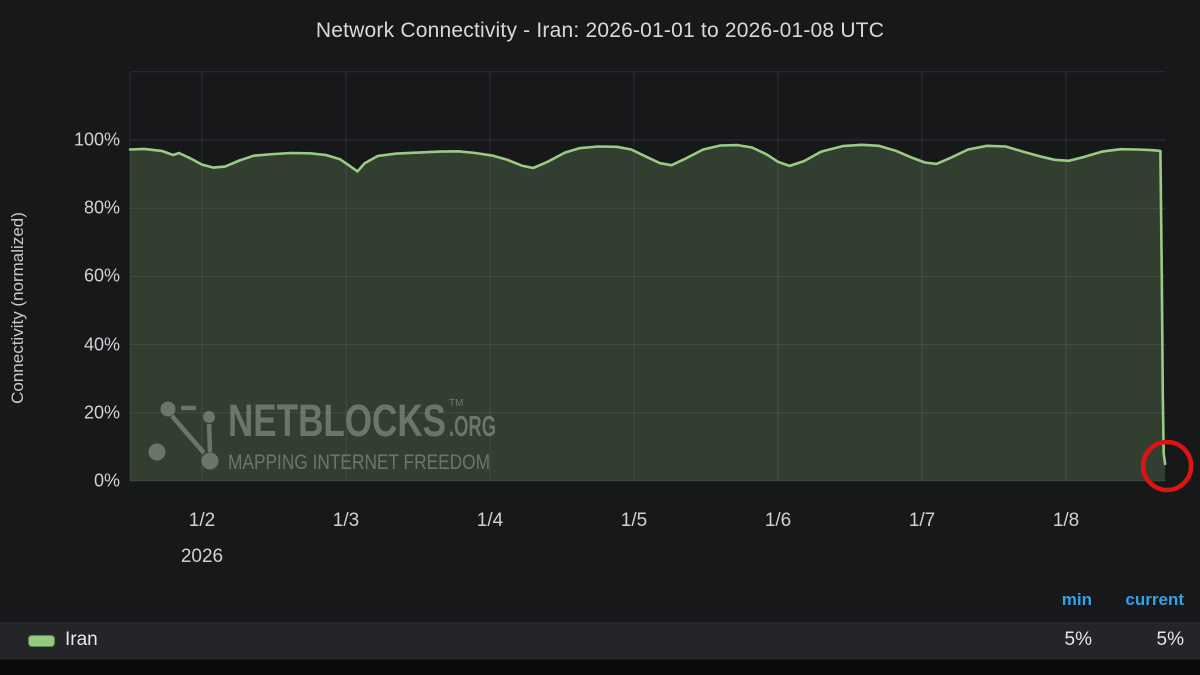 The image size is (1200, 675). I want to click on bottom-letterbox-bar, so click(600, 667).